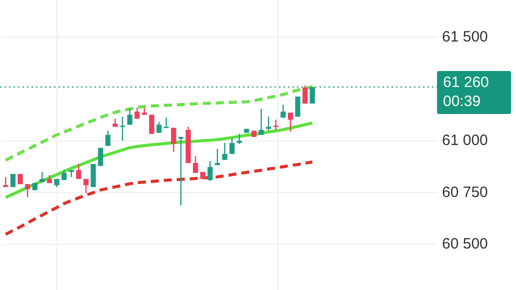  I want to click on y-tick-label: 60 500, so click(465, 244).